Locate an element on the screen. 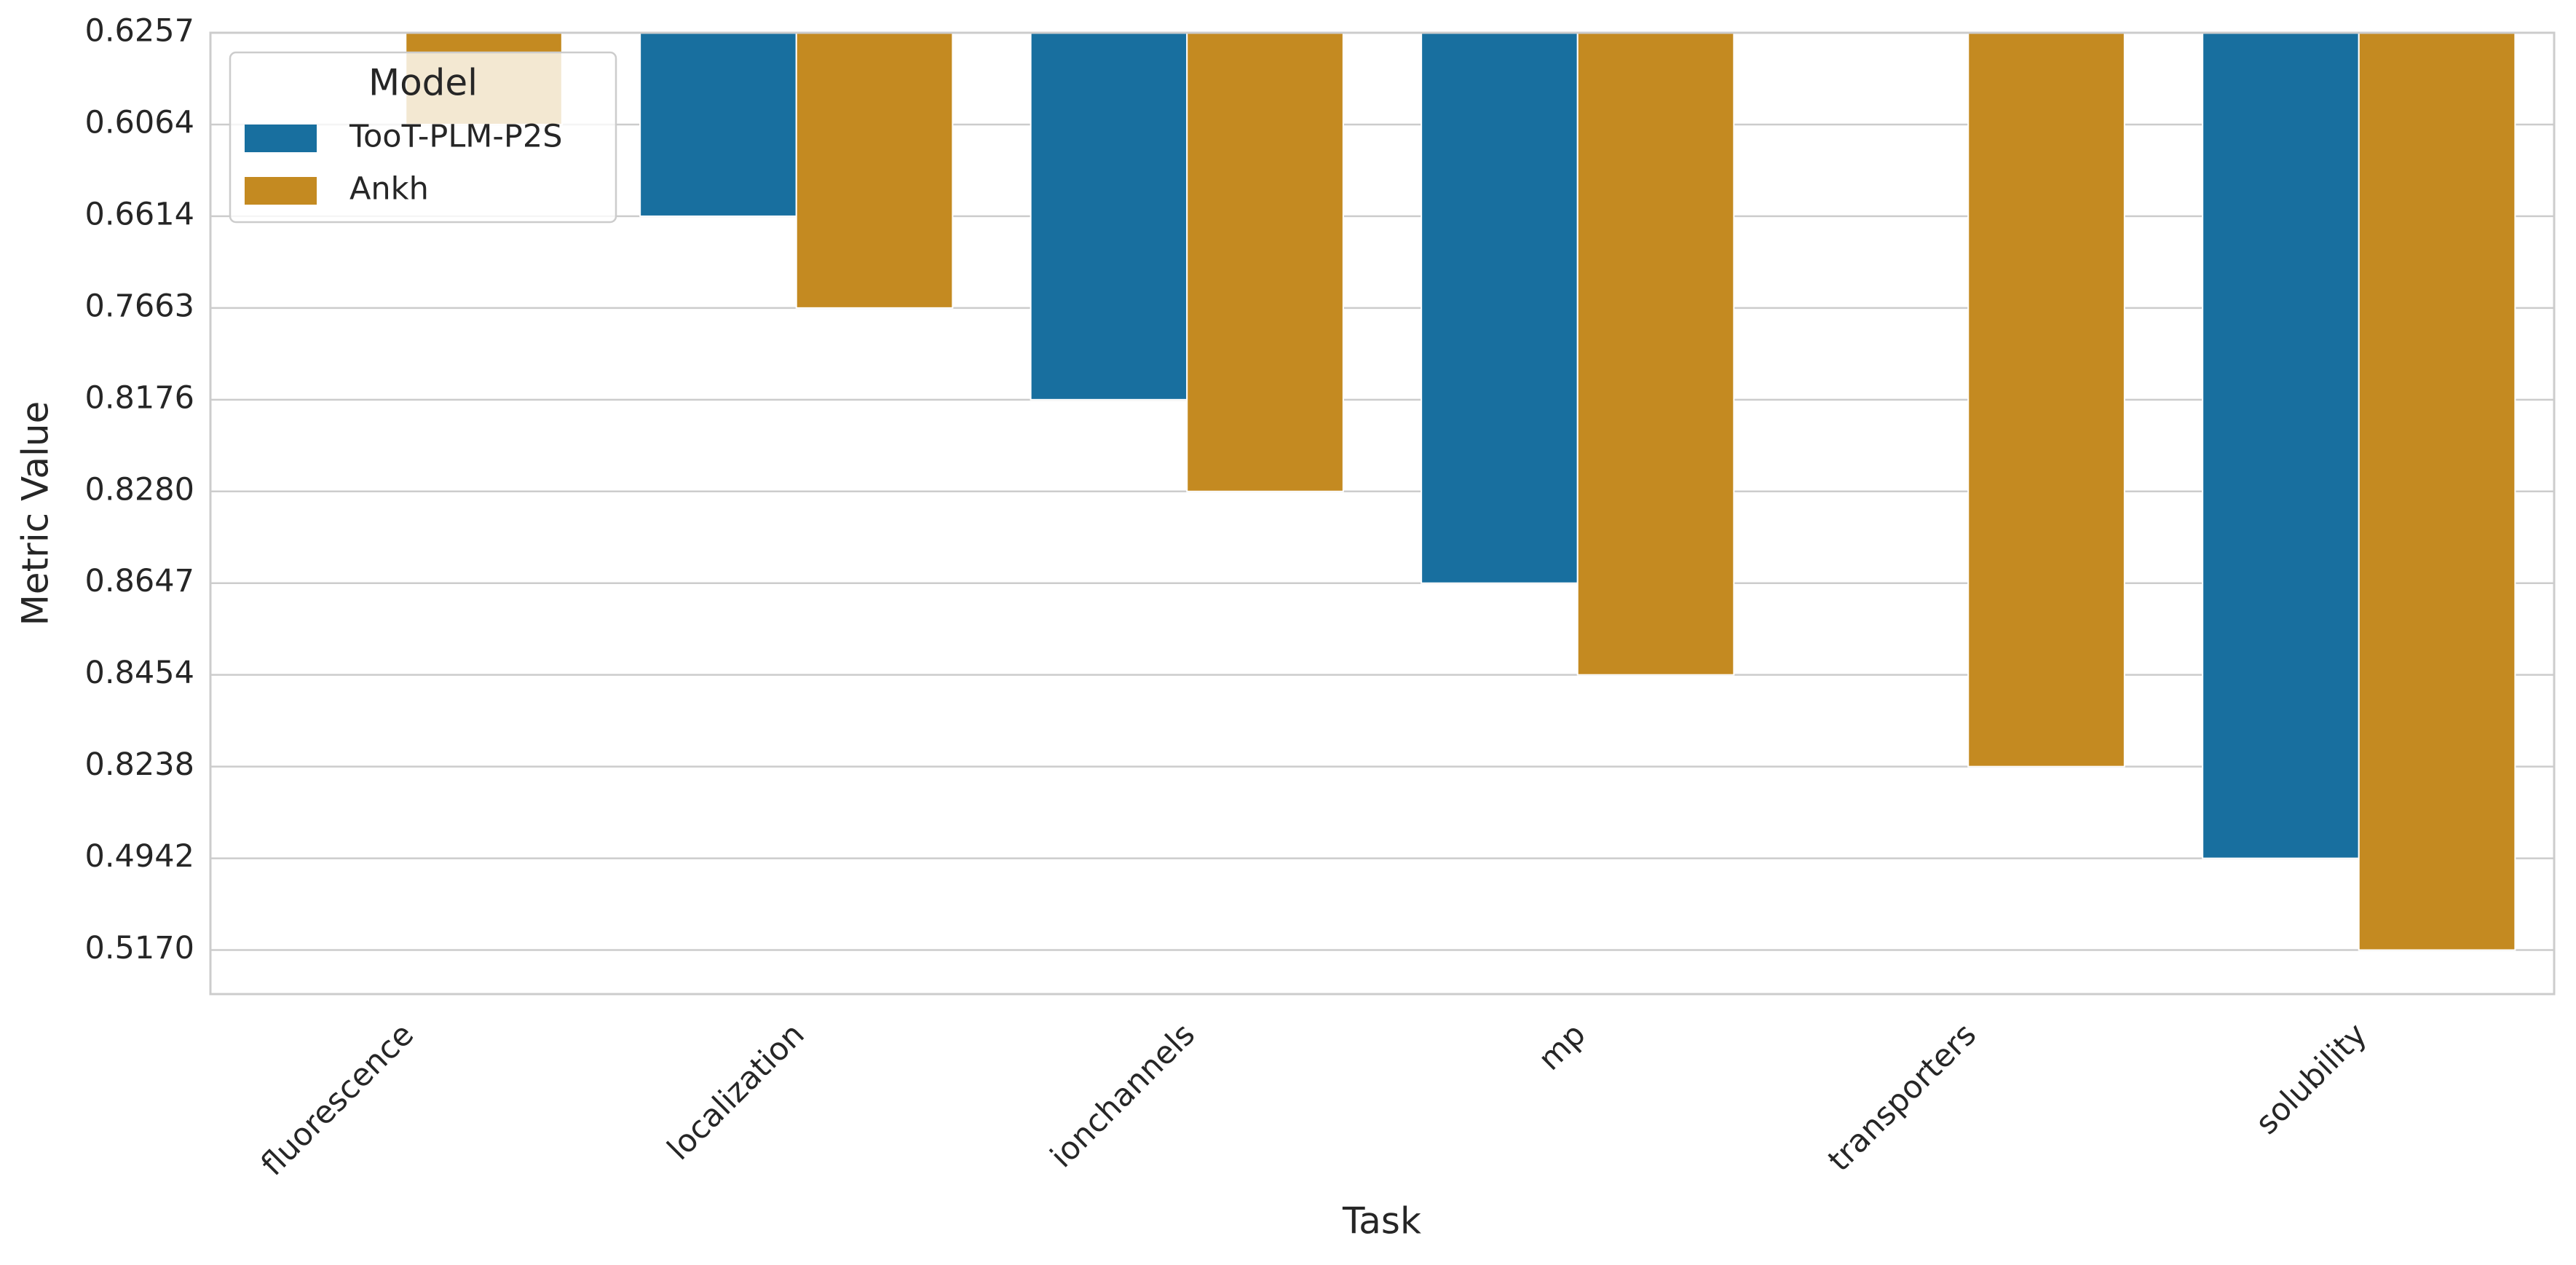 The image size is (2576, 1265). y-axis-label: Metric Value is located at coordinates (36, 514).